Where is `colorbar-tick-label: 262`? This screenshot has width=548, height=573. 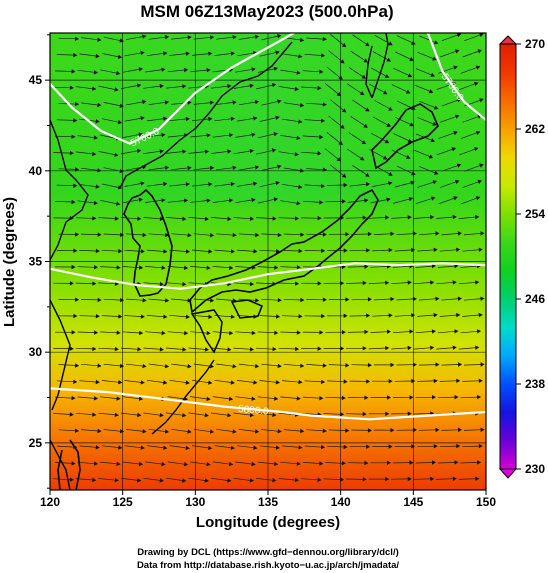 colorbar-tick-label: 262 is located at coordinates (535, 129).